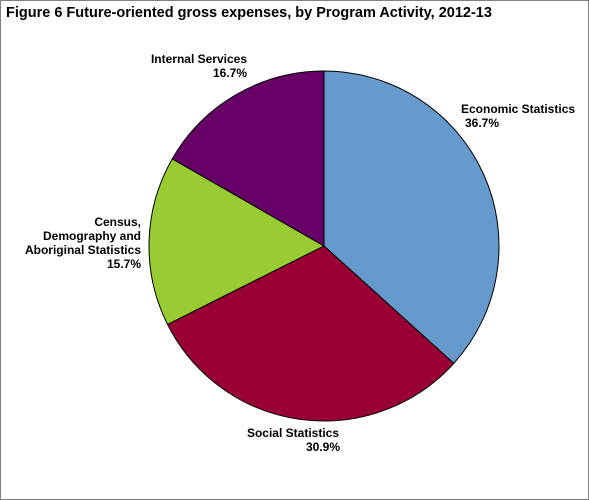 This screenshot has height=500, width=589. Describe the element at coordinates (117, 222) in the screenshot. I see `slice-label-line: Census,` at that location.